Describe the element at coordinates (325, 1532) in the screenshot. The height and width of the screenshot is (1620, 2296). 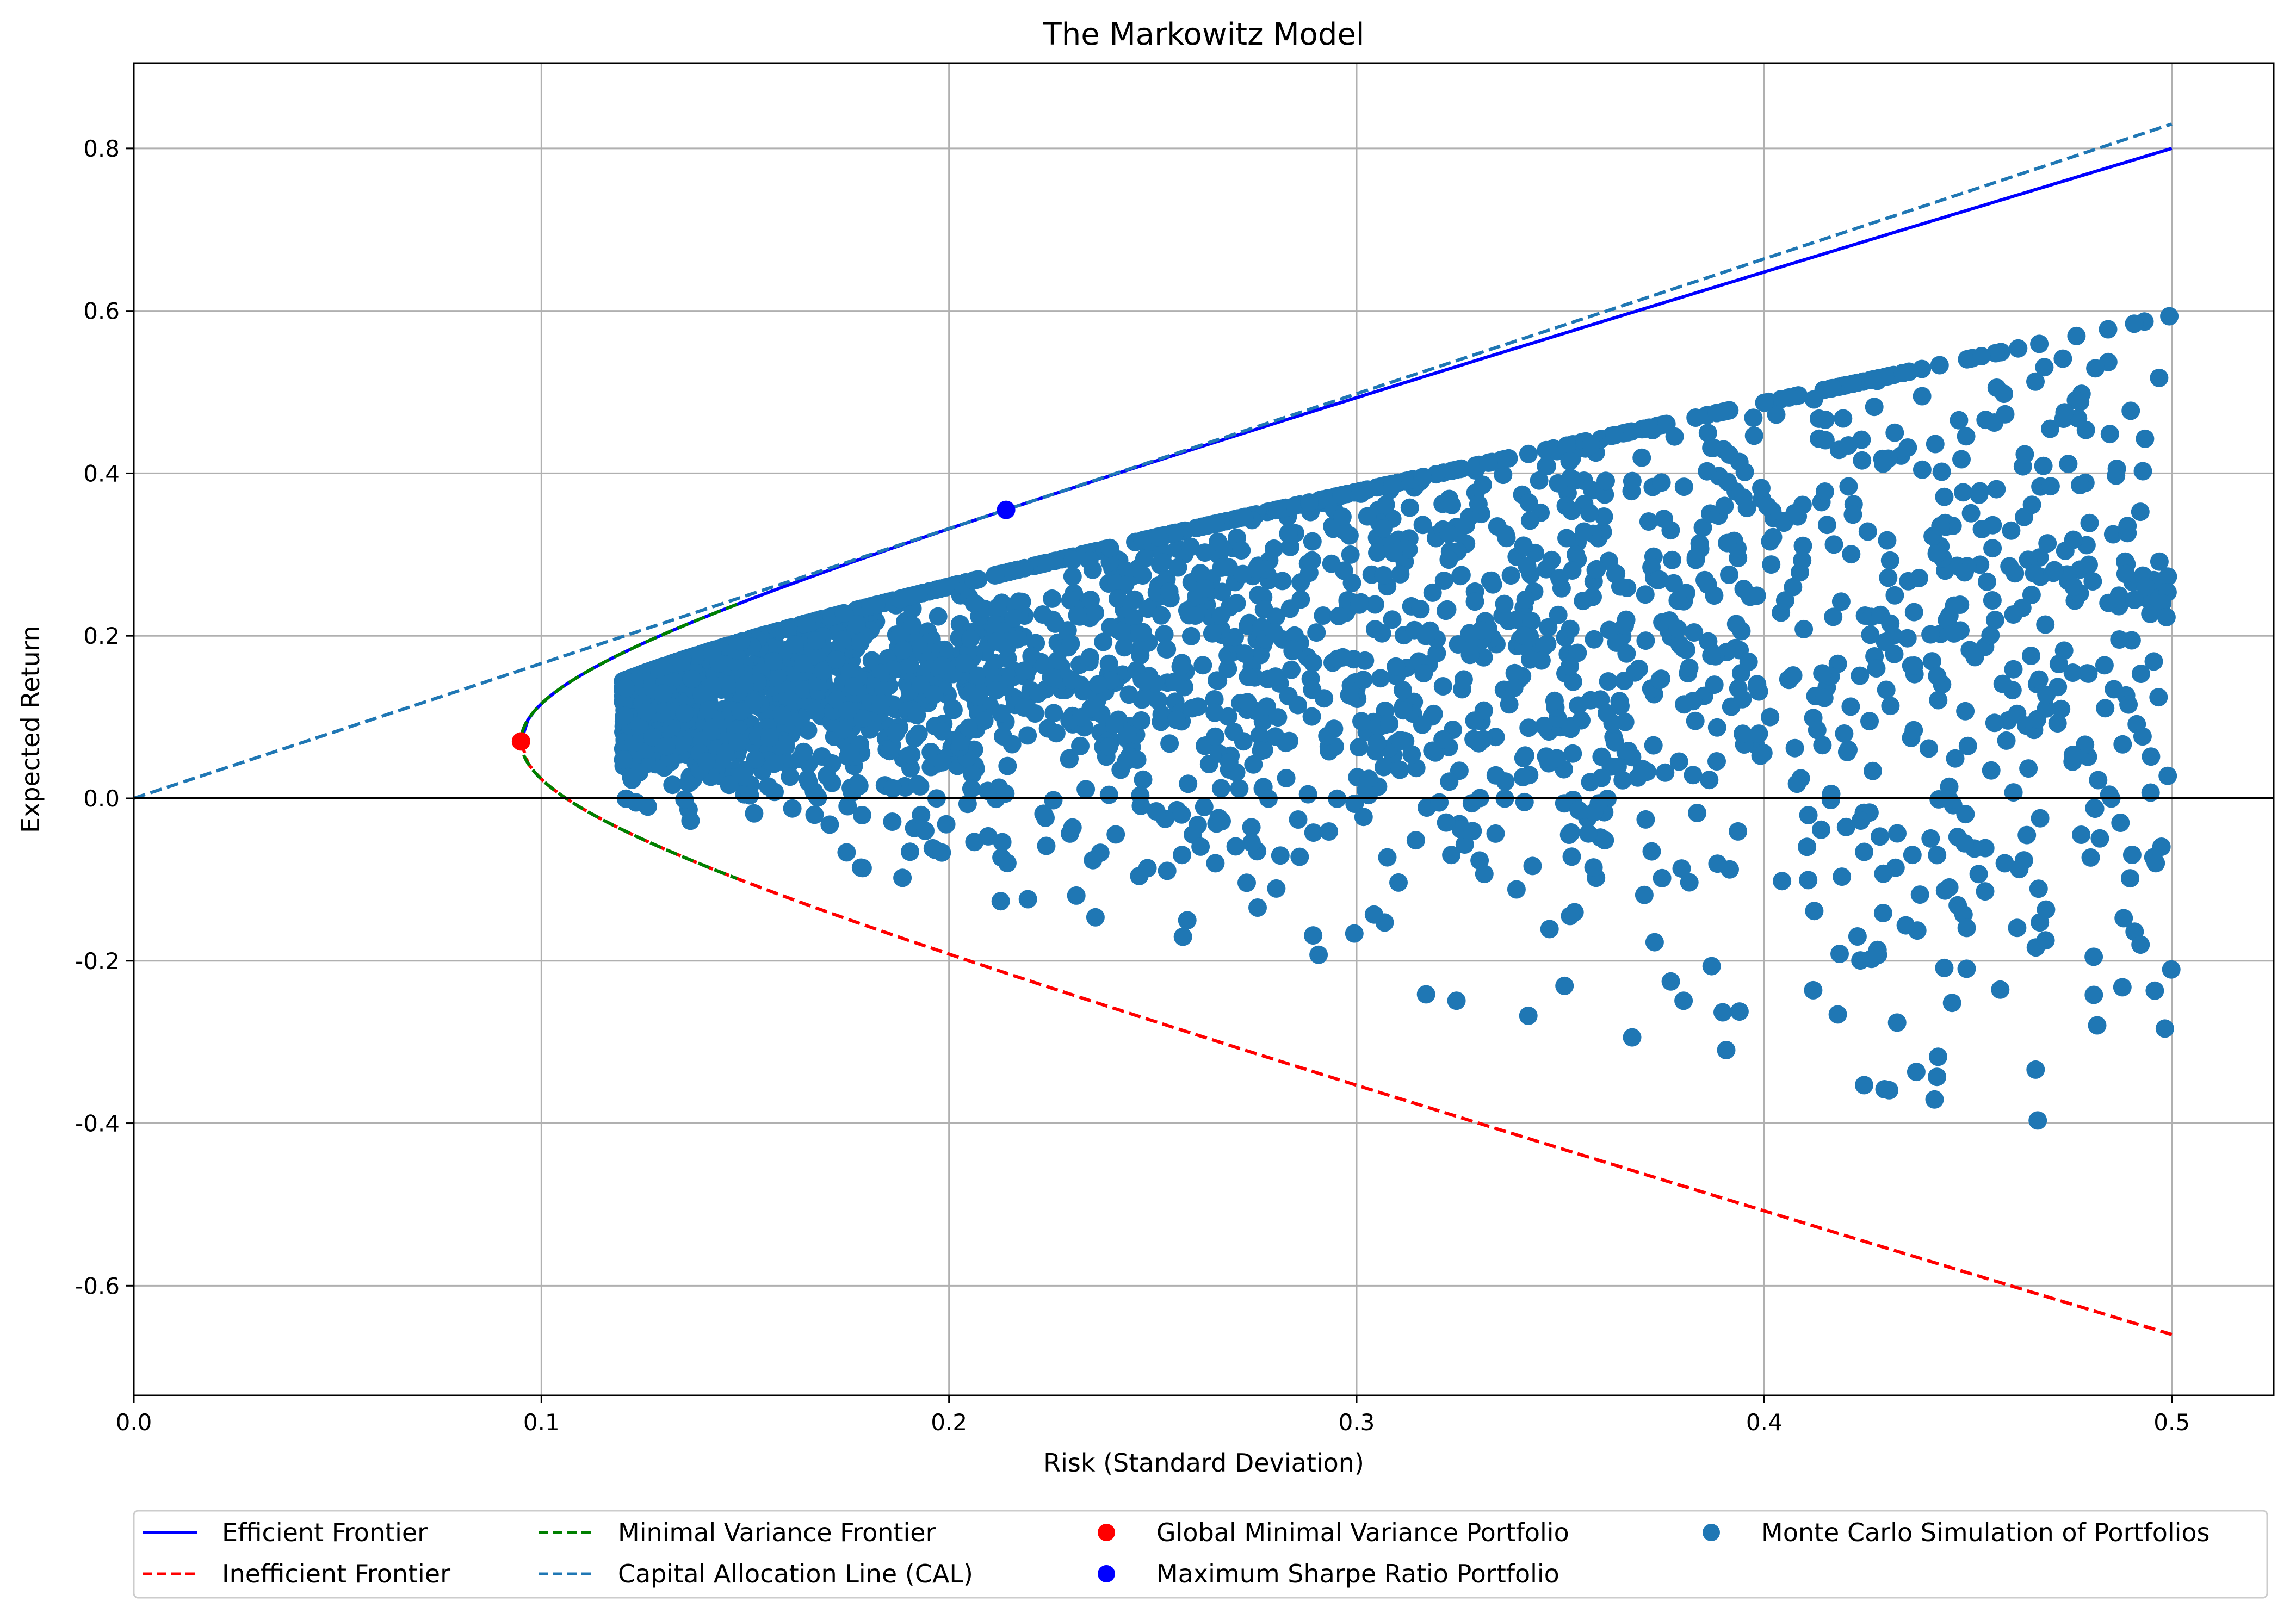
I see `legend-label-efficient-frontier: Efficient Frontier` at that location.